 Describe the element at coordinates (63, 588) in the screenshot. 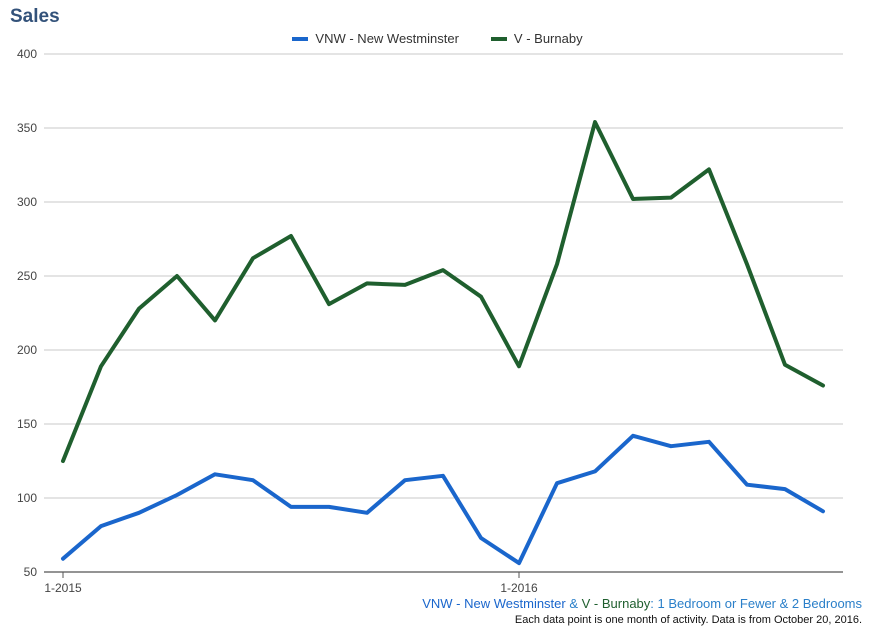

I see `x-tick-label-0: 1-2015` at that location.